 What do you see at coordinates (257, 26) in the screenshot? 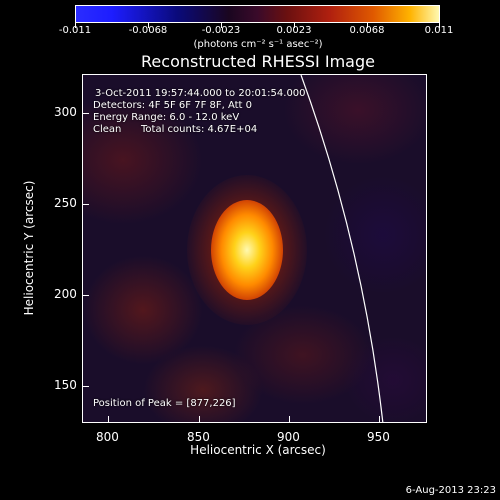
I see `colorbar-ticks` at bounding box center [257, 26].